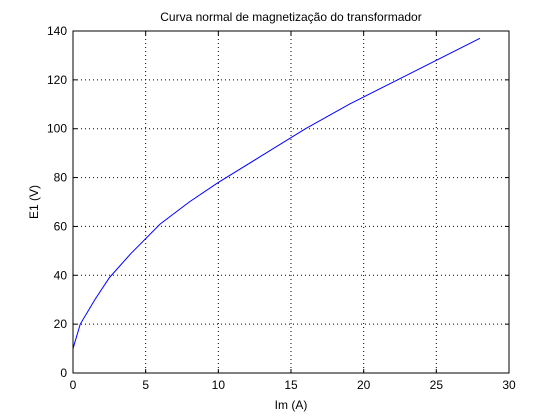  I want to click on y-tick-label: 20, so click(61, 324).